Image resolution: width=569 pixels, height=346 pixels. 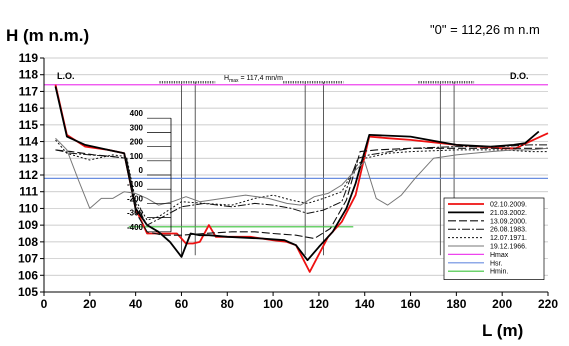 I want to click on y-tick-label-107: 107, so click(x=28, y=259).